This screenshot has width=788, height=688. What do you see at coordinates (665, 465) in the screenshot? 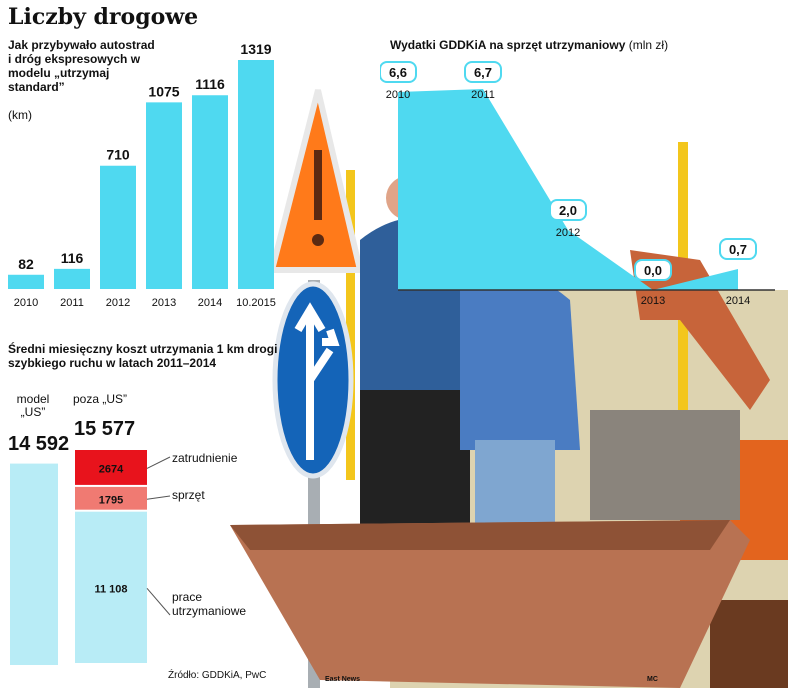
I see `bucket-back` at bounding box center [665, 465].